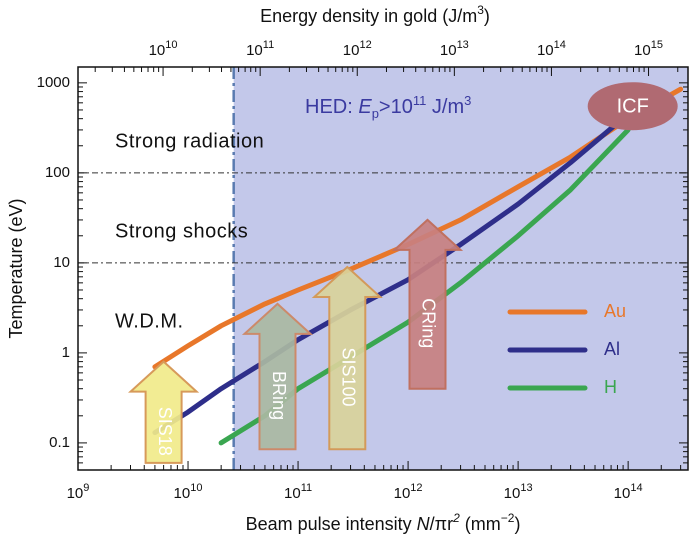 Image resolution: width=700 pixels, height=544 pixels. Describe the element at coordinates (171, 45) in the screenshot. I see `top-tick-exponent: 10` at that location.